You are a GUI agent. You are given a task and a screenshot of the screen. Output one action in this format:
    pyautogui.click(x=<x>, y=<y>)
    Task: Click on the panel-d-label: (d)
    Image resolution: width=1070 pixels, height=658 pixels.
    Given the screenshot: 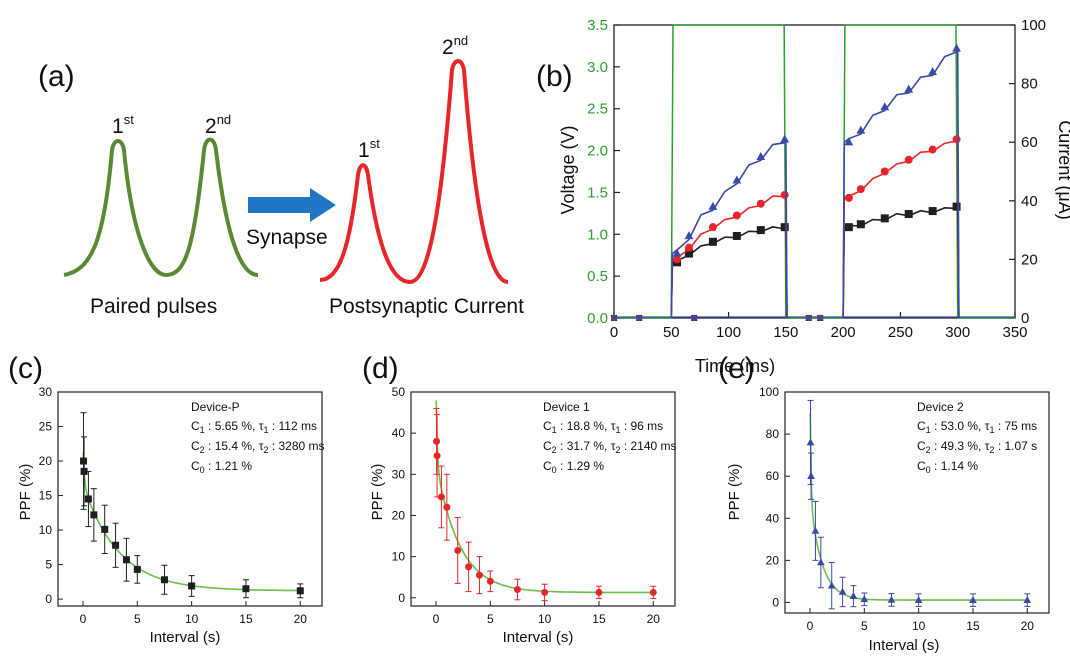 What is the action you would take?
    pyautogui.click(x=380, y=368)
    